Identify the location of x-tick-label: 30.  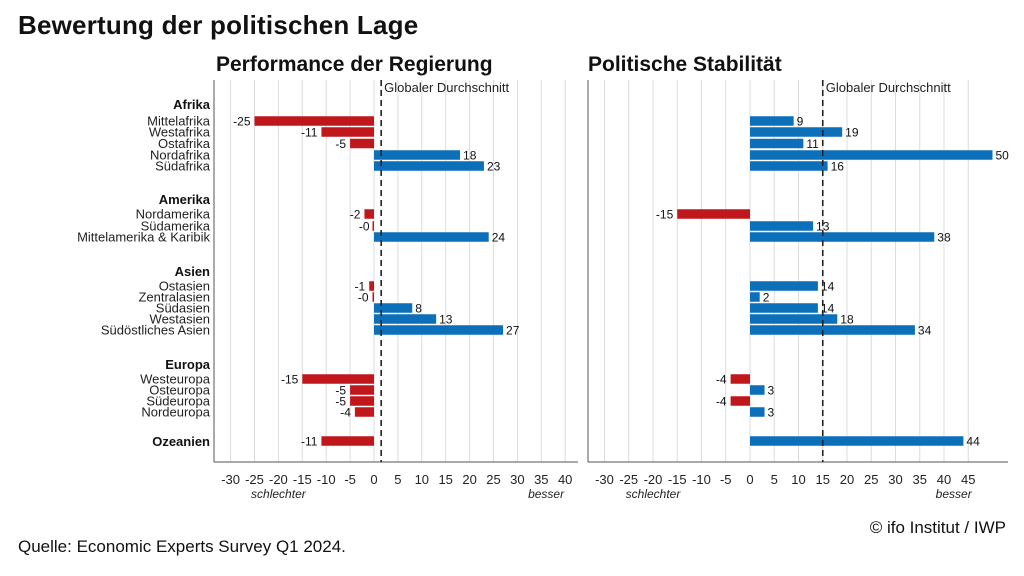
(895, 479).